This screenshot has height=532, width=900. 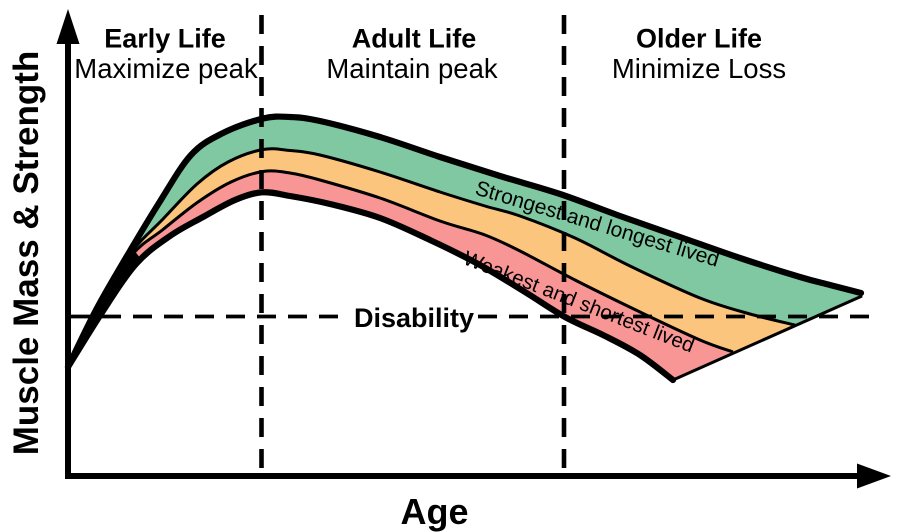 I want to click on svg-text: Age, so click(x=434, y=511).